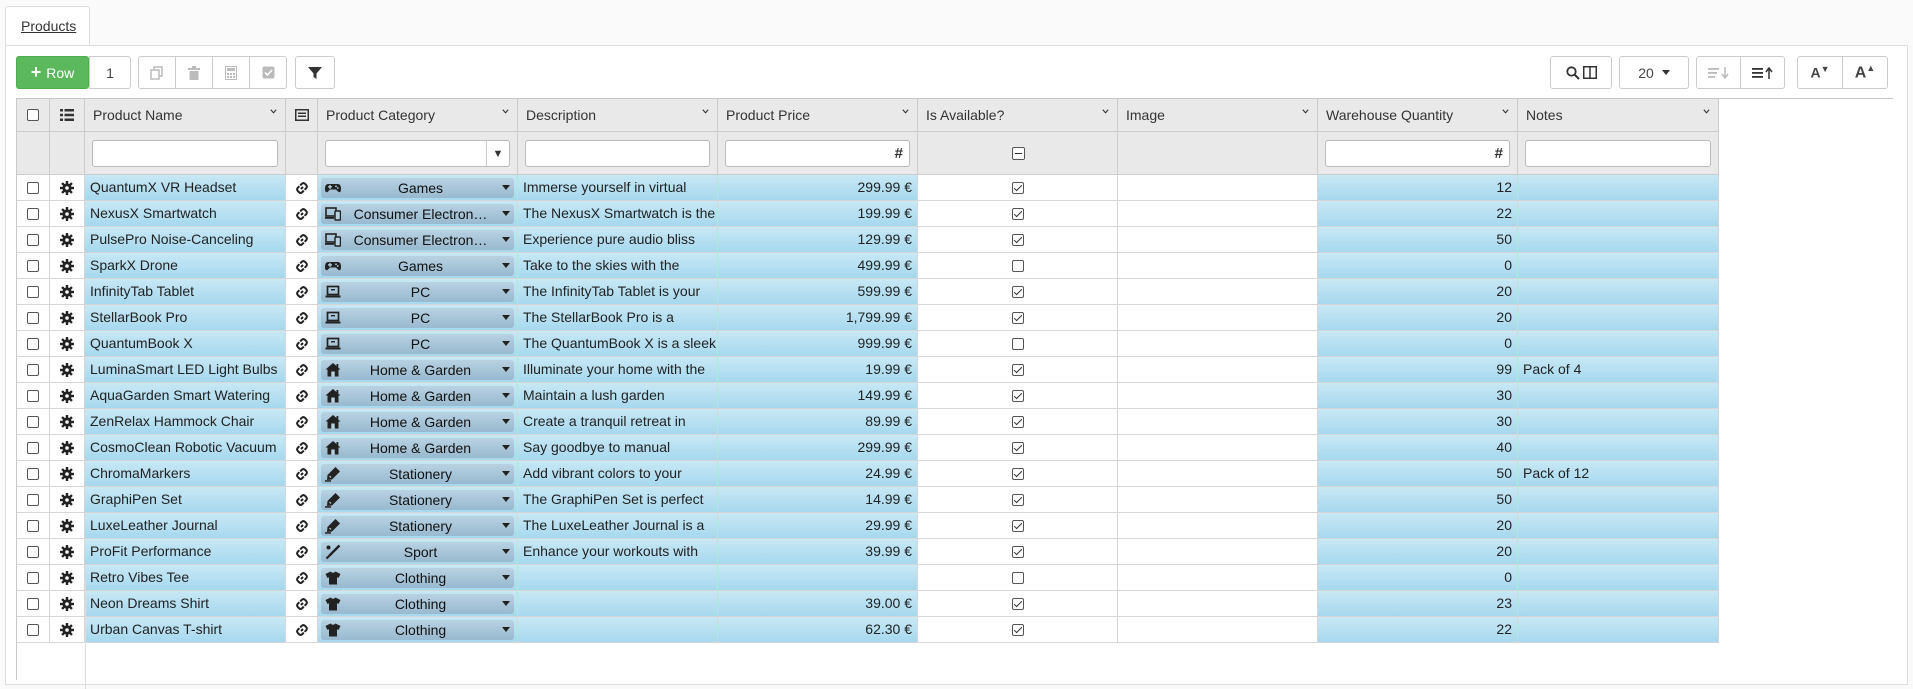  What do you see at coordinates (818, 370) in the screenshot?
I see `product-price-cell: 19.99 €` at bounding box center [818, 370].